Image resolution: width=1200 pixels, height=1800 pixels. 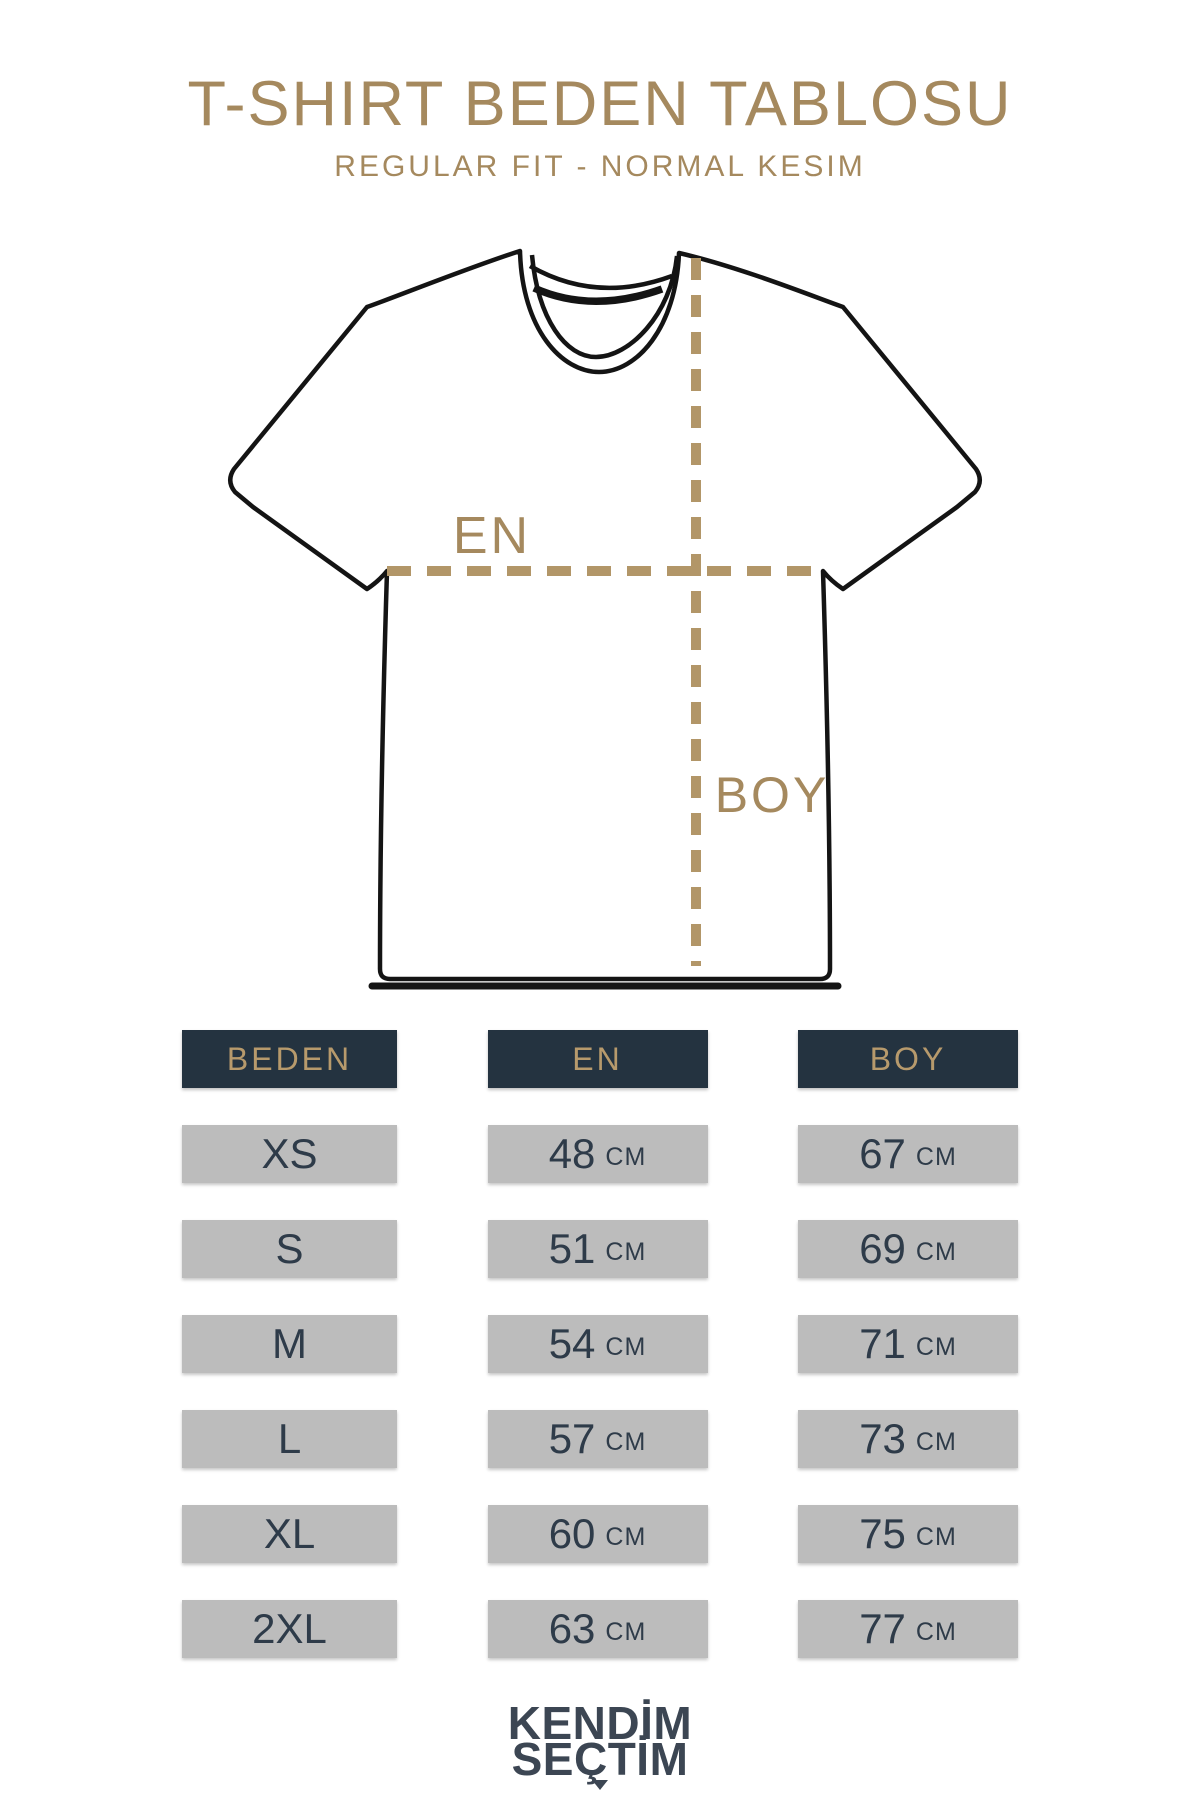 What do you see at coordinates (289, 1059) in the screenshot?
I see `column-header-beden: BEDEN` at bounding box center [289, 1059].